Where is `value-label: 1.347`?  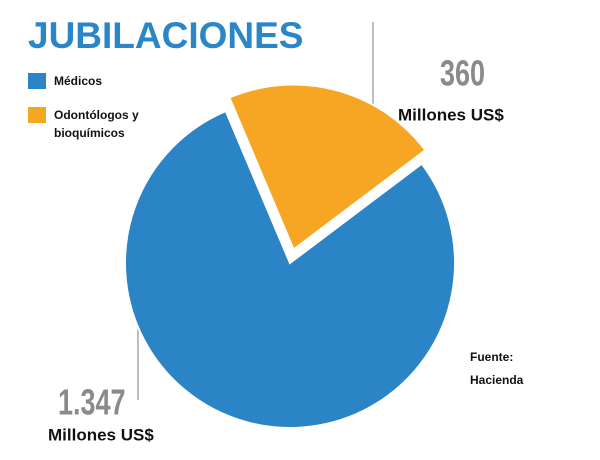
value-label: 1.347 is located at coordinates (92, 402).